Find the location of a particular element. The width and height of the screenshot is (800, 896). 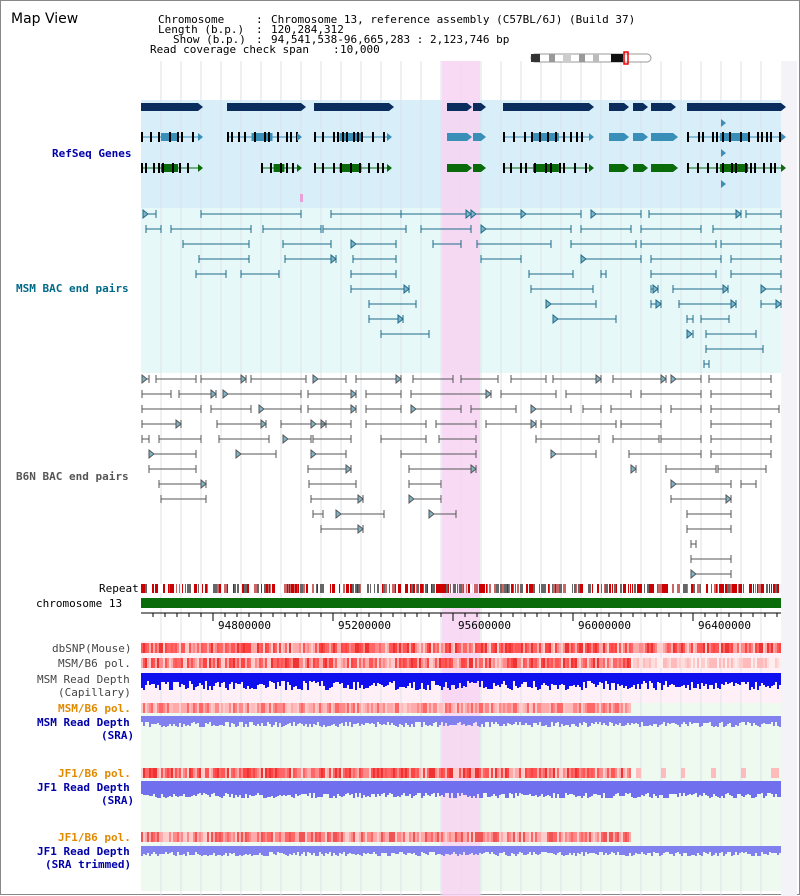

b6n-bac-arrow is located at coordinates (238, 454).